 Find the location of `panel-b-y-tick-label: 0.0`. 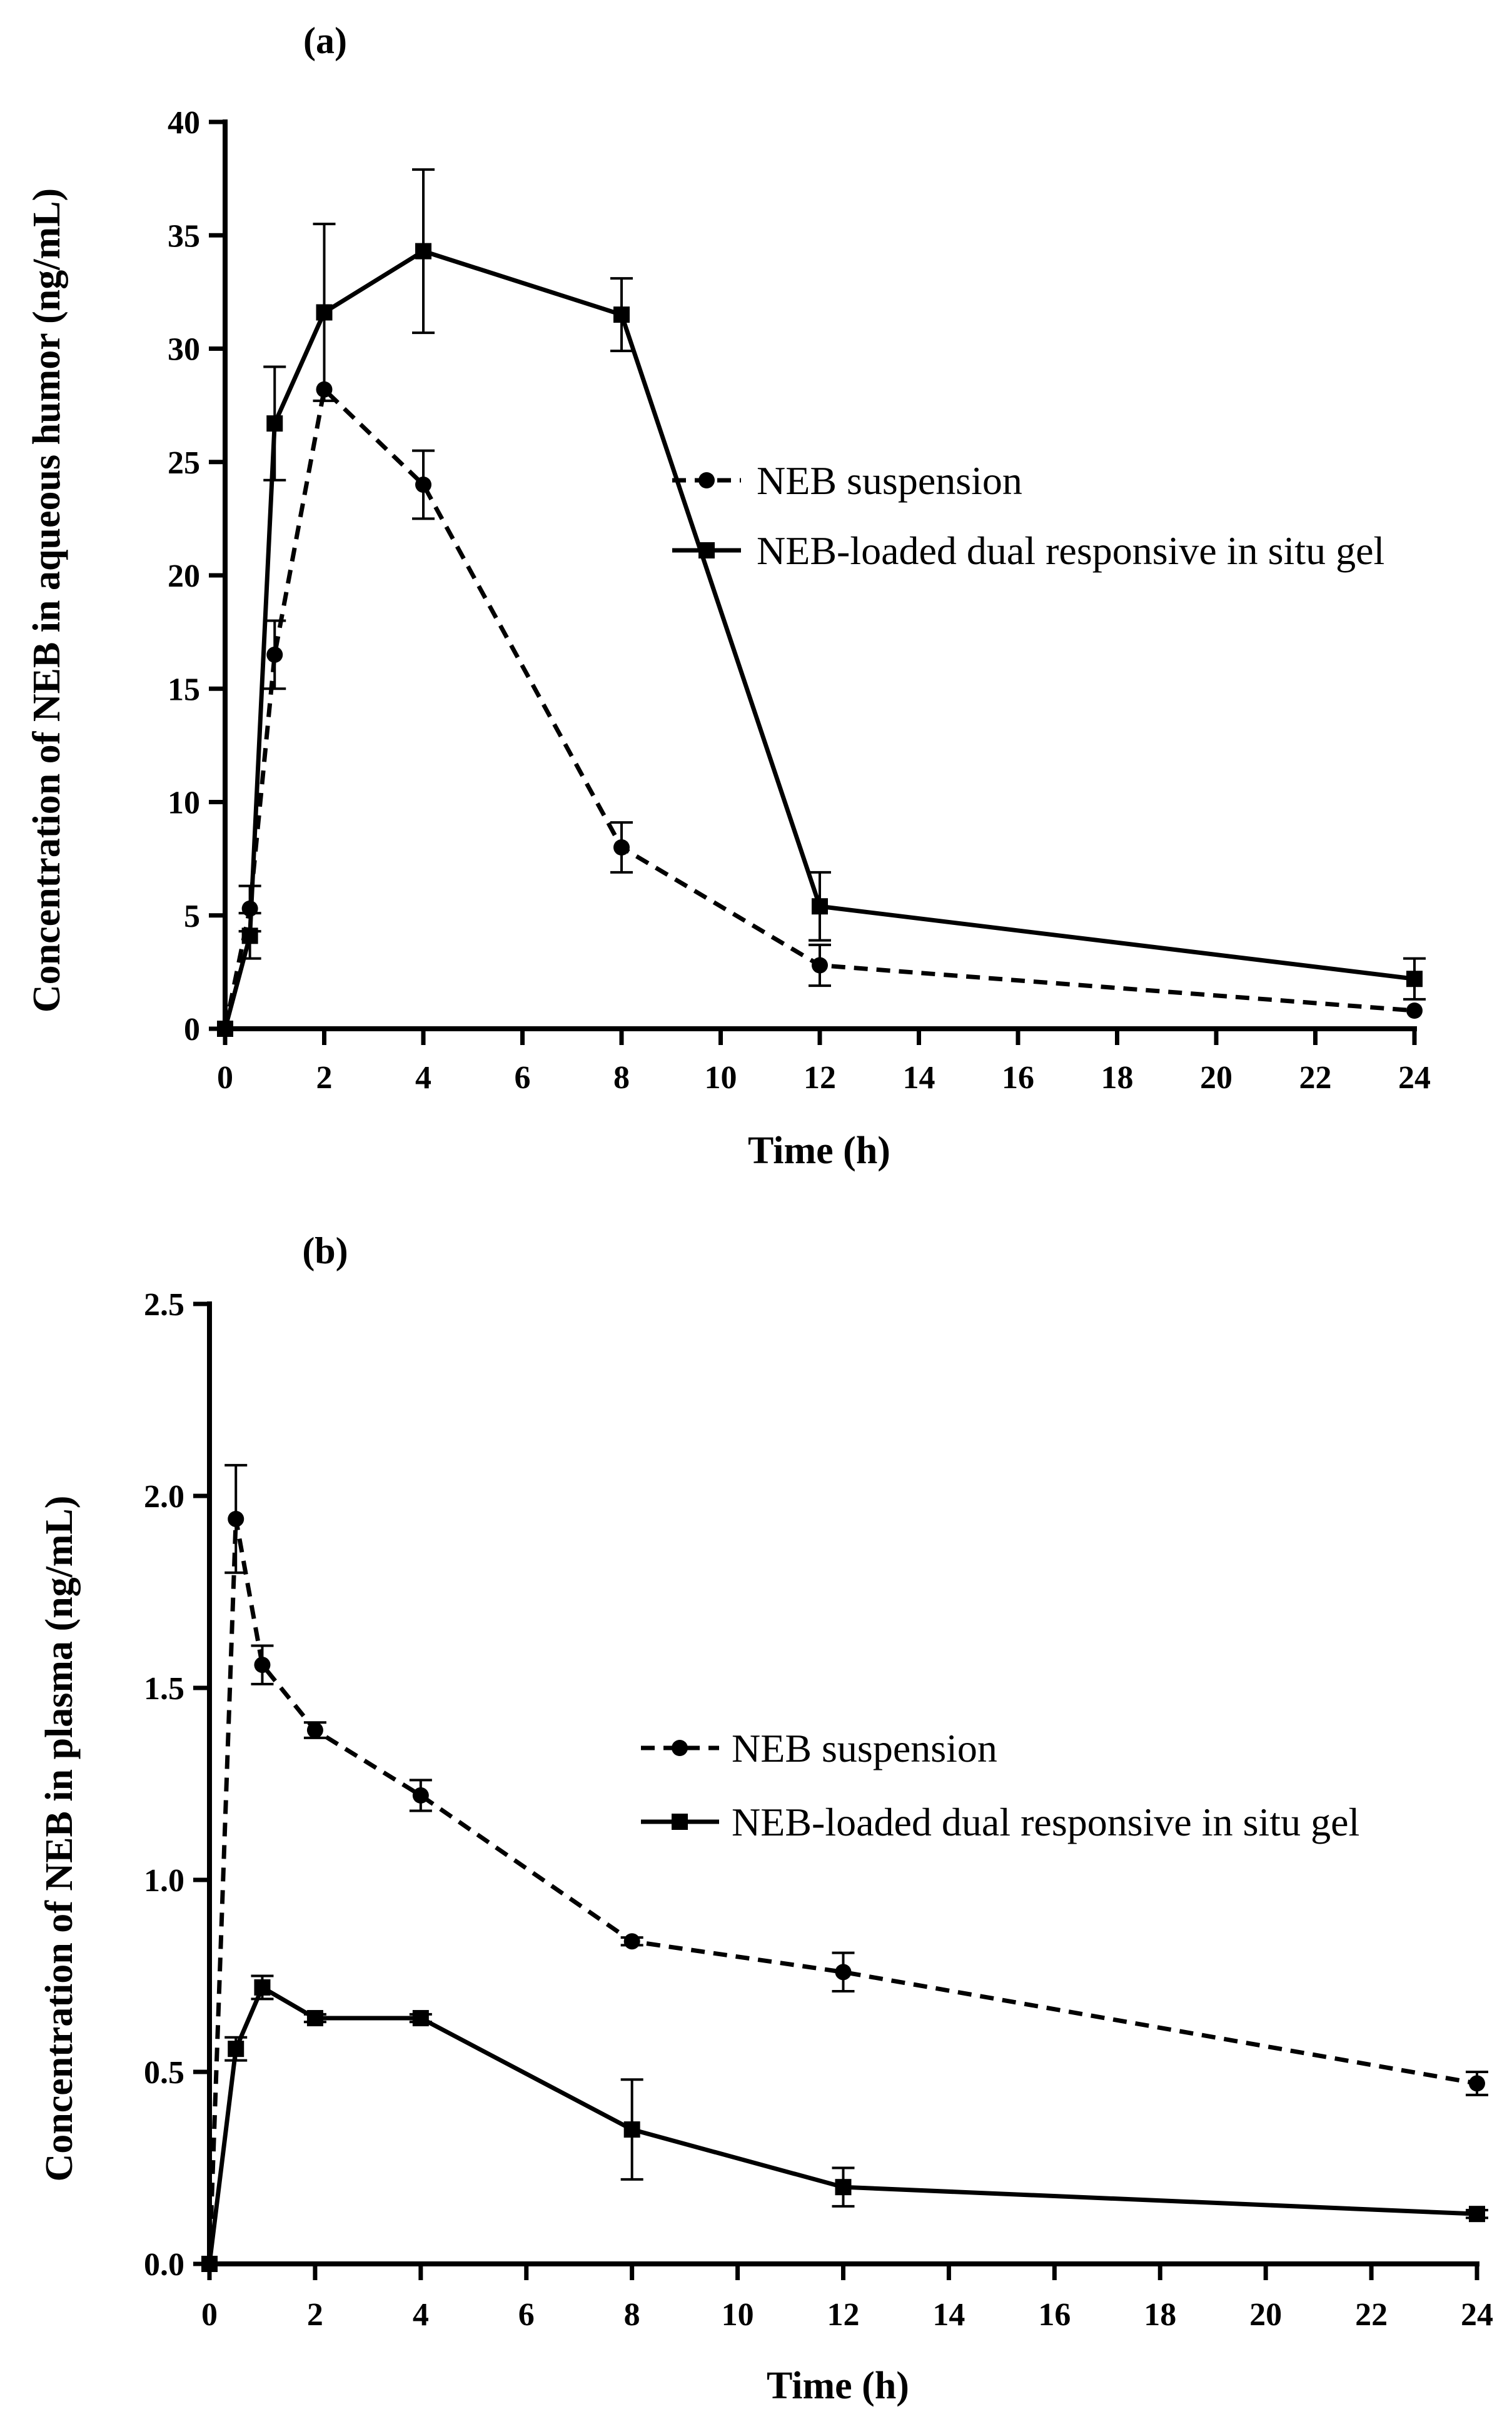

panel-b-y-tick-label: 0.0 is located at coordinates (164, 2265).